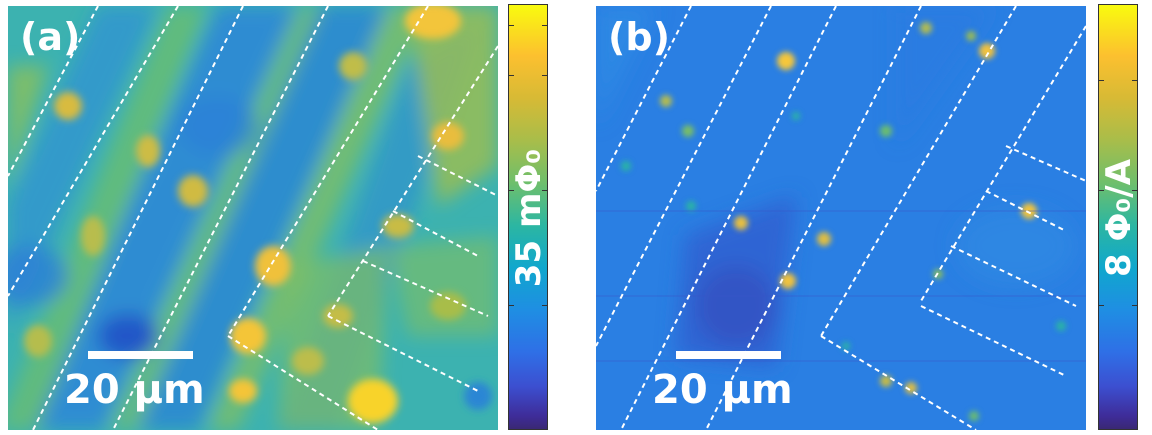 This screenshot has height=435, width=1152. I want to click on colorbar-label: 8 Φ₀/A, so click(1119, 218).